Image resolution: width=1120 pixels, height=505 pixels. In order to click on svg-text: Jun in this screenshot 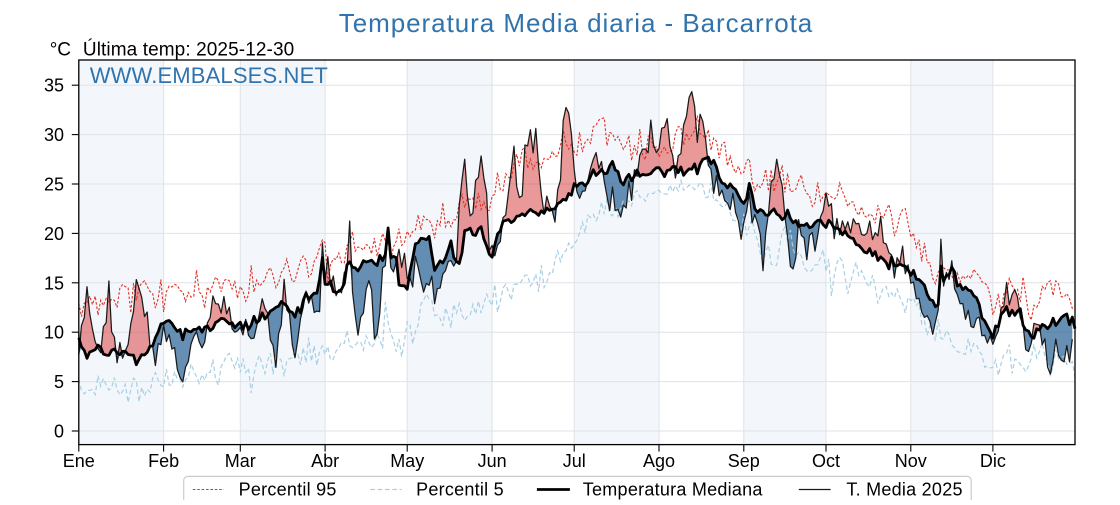, I will do `click(492, 461)`.